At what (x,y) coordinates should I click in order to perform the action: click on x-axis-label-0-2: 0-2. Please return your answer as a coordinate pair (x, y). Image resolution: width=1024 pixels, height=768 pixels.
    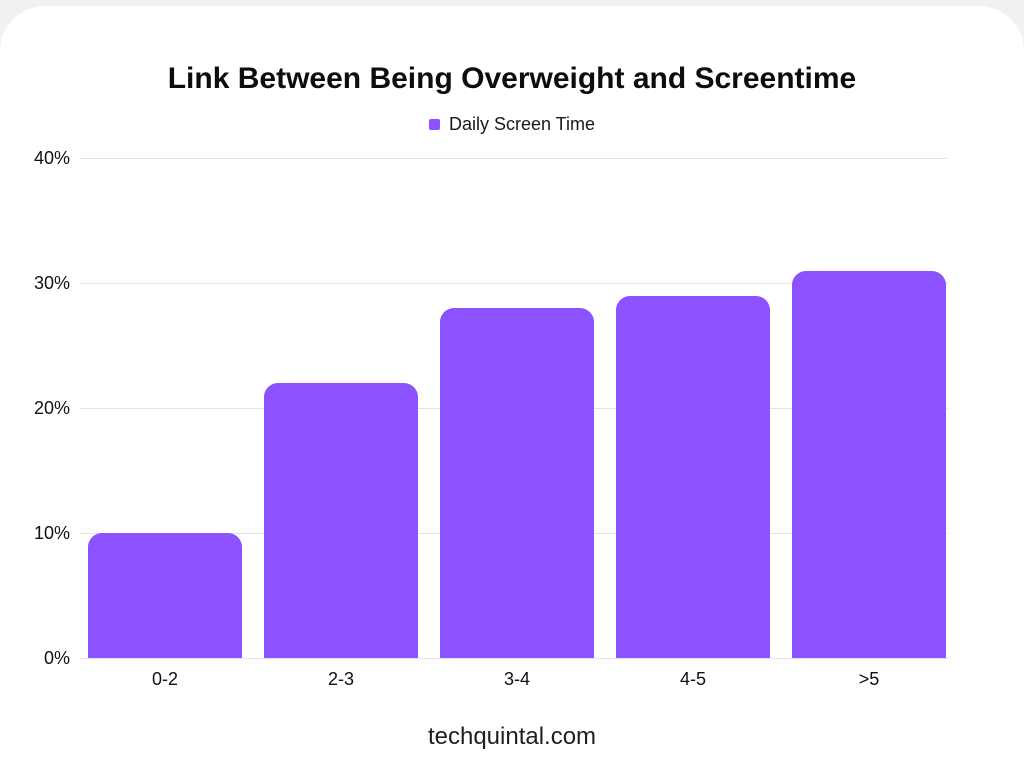
    Looking at the image, I should click on (164, 679).